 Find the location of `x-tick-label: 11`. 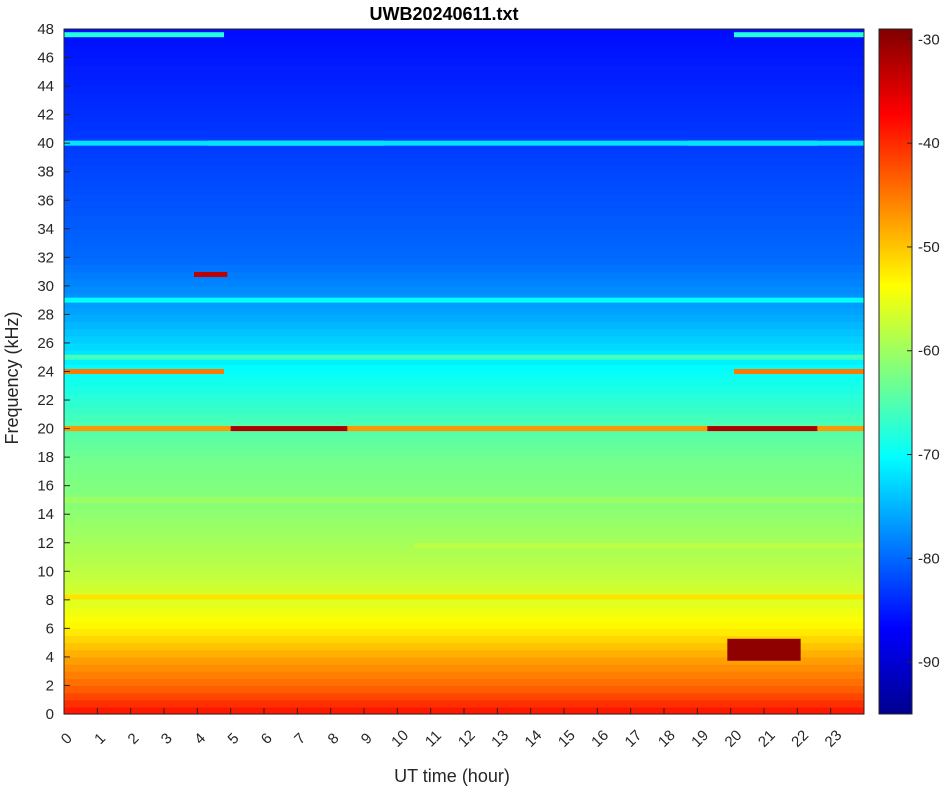

x-tick-label: 11 is located at coordinates (433, 738).